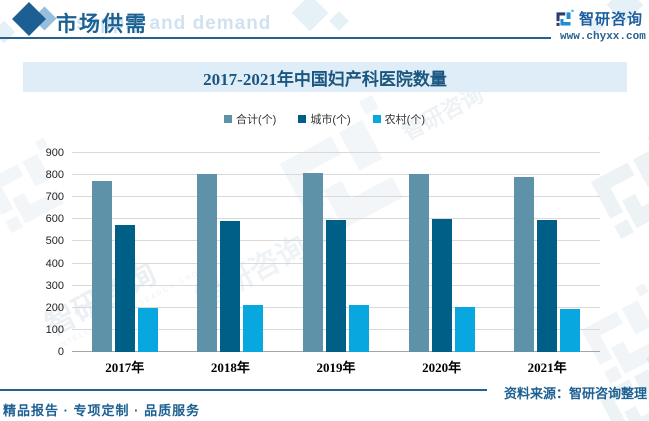 The width and height of the screenshot is (649, 421). Describe the element at coordinates (54, 219) in the screenshot. I see `y-axis-tick-label: 600` at that location.